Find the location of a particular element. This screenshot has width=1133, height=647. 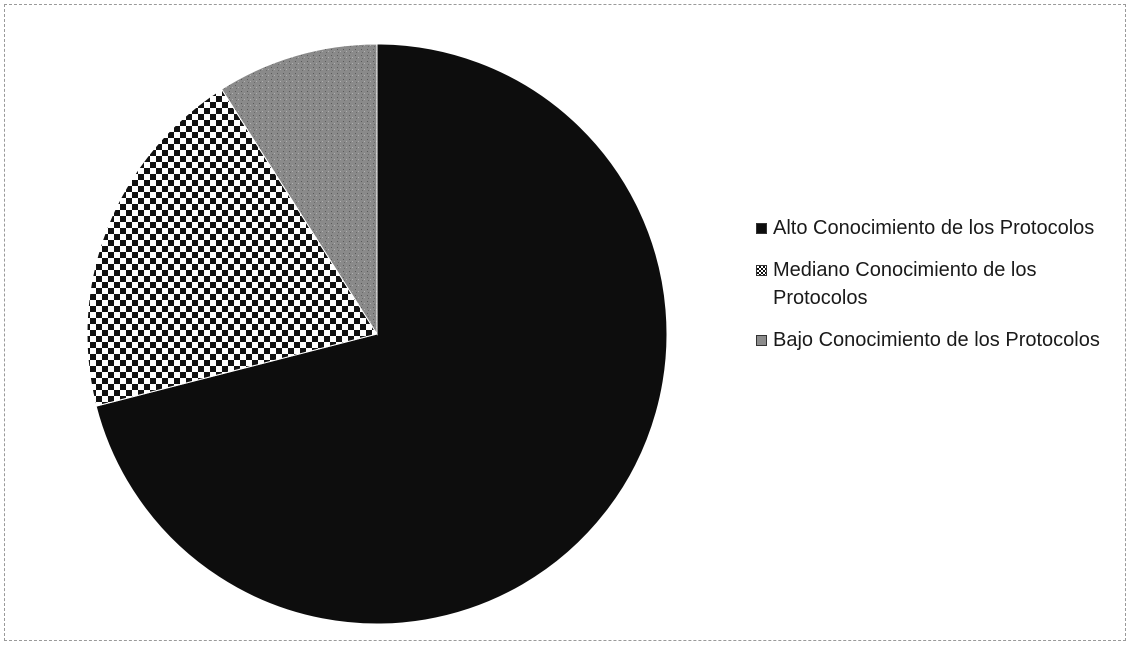

legend-item-alto: Alto Conocimiento de los Protocolos is located at coordinates (936, 228).